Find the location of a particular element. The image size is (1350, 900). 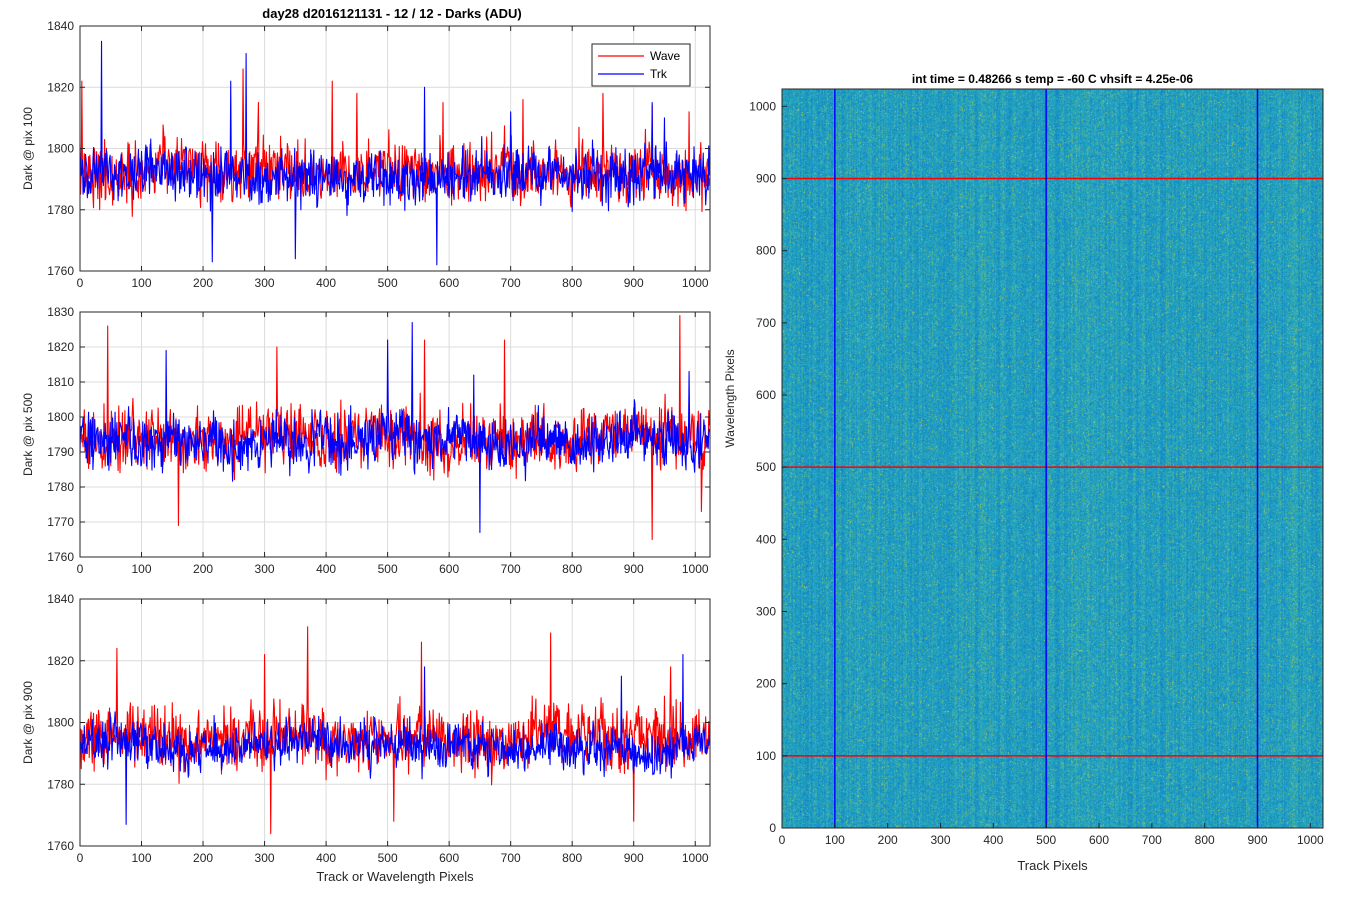

heatmap-xlabel: Track Pixels is located at coordinates (1052, 865).